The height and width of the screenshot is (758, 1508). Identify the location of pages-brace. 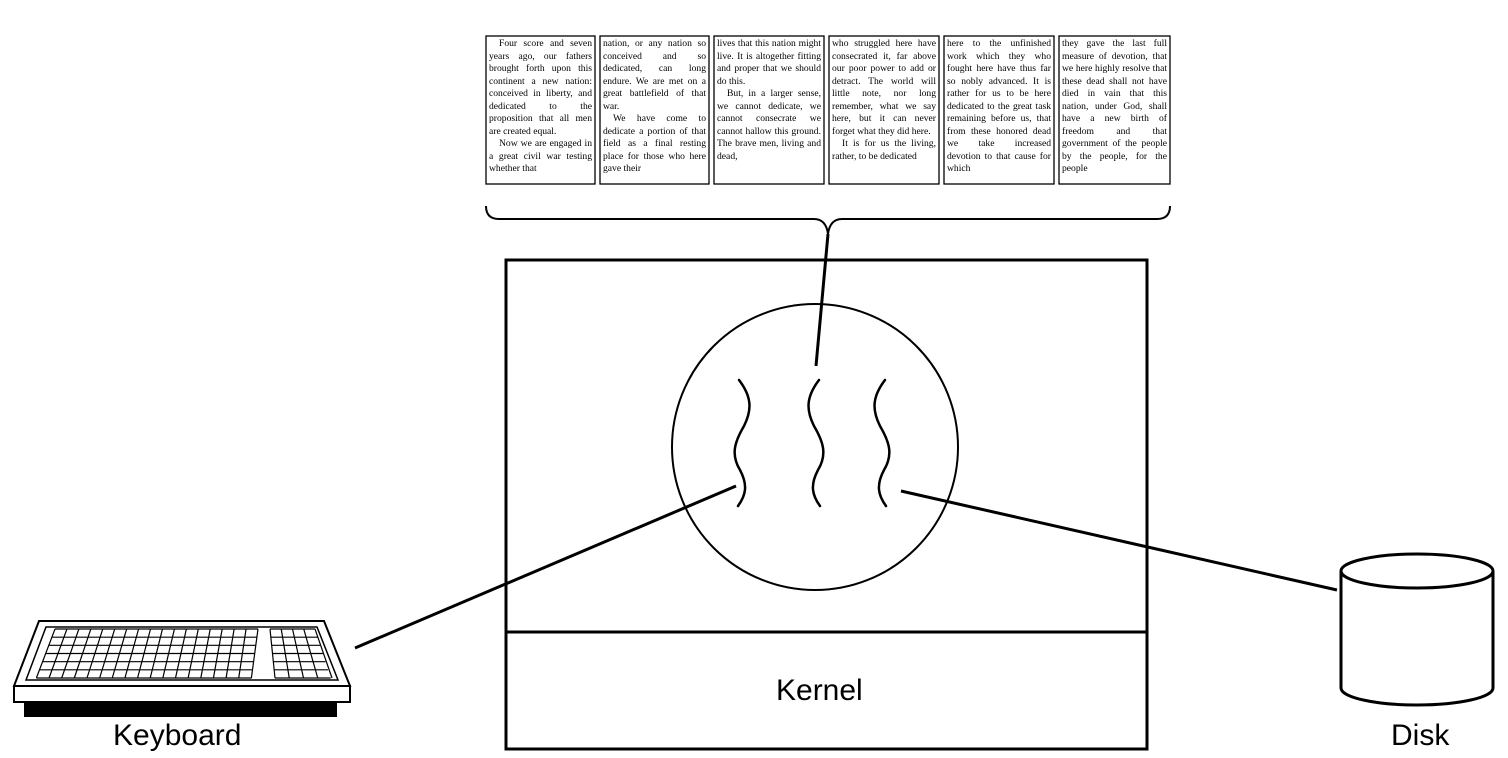
(828, 220).